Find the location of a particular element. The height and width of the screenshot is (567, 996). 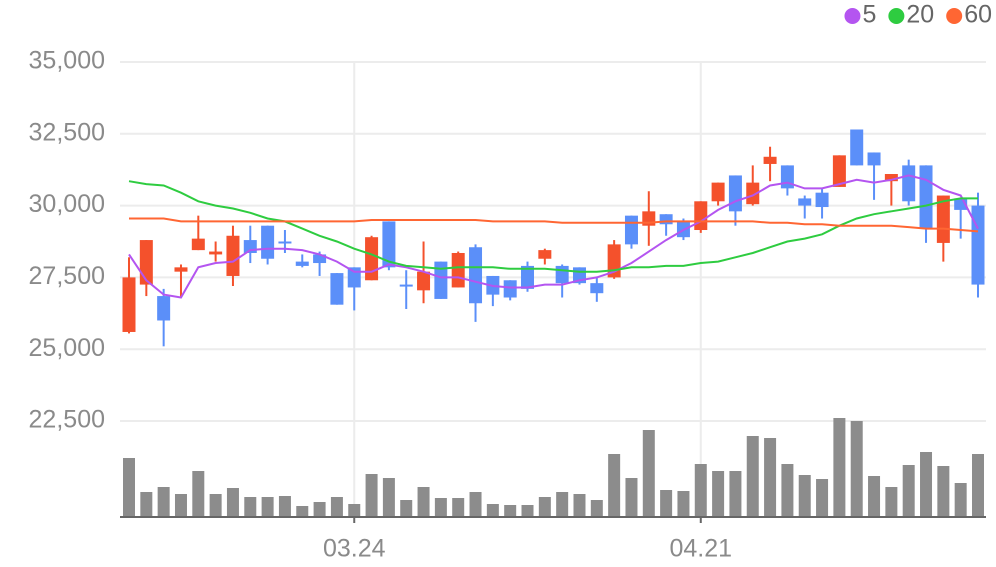

y-tick-label: 30,000 is located at coordinates (67, 204).